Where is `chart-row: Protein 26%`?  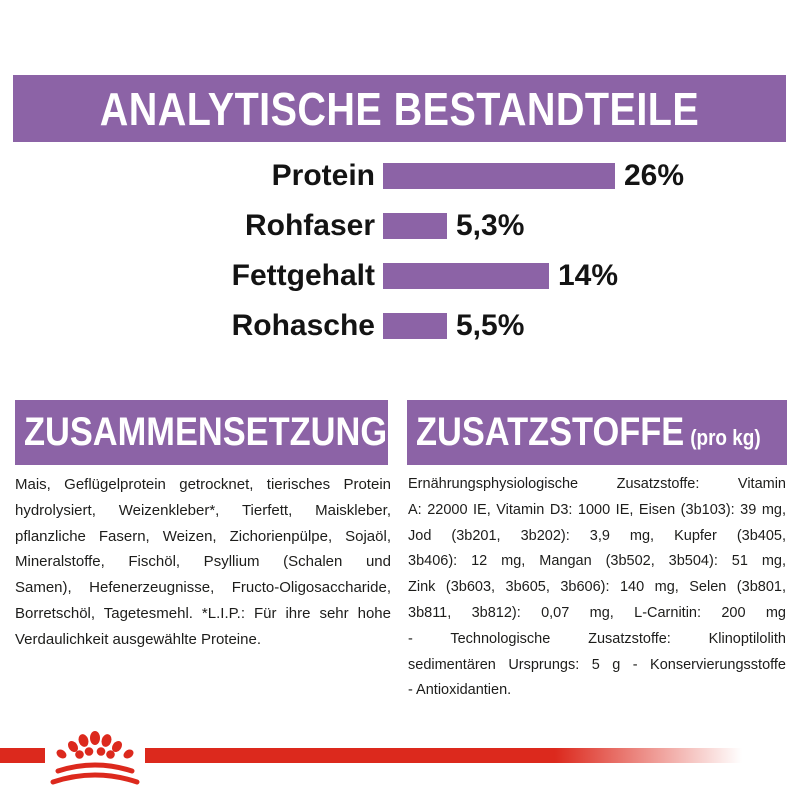
chart-row: Protein 26% is located at coordinates (400, 176).